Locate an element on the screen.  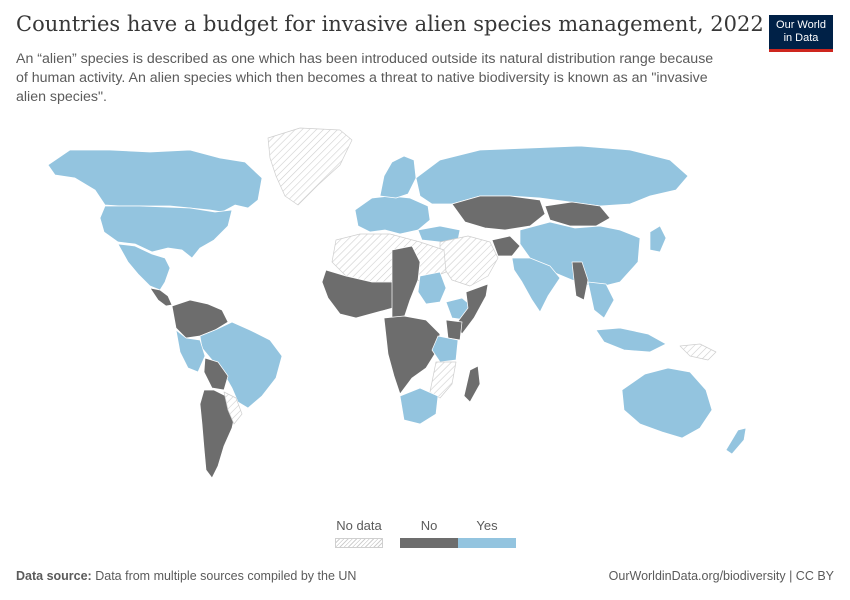
region-myanmar is located at coordinates (580, 281).